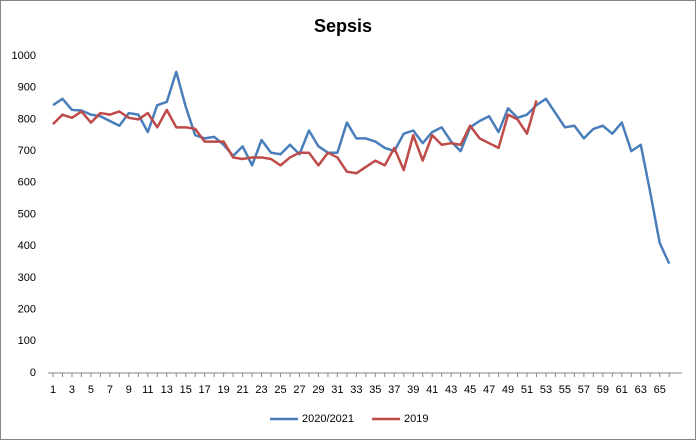 The image size is (696, 440). What do you see at coordinates (205, 390) in the screenshot?
I see `x-tick-label: 17` at bounding box center [205, 390].